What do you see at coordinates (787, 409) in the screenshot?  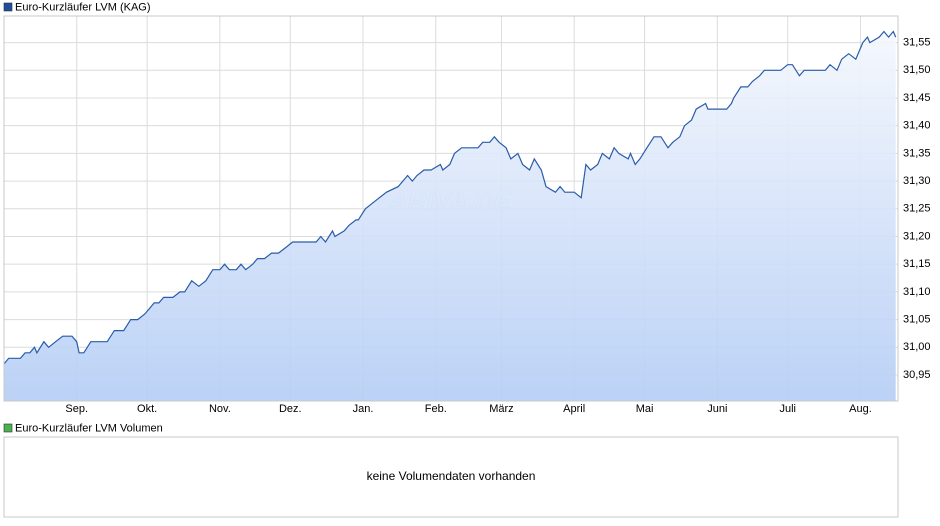 I see `x-tick-label: Juli` at bounding box center [787, 409].